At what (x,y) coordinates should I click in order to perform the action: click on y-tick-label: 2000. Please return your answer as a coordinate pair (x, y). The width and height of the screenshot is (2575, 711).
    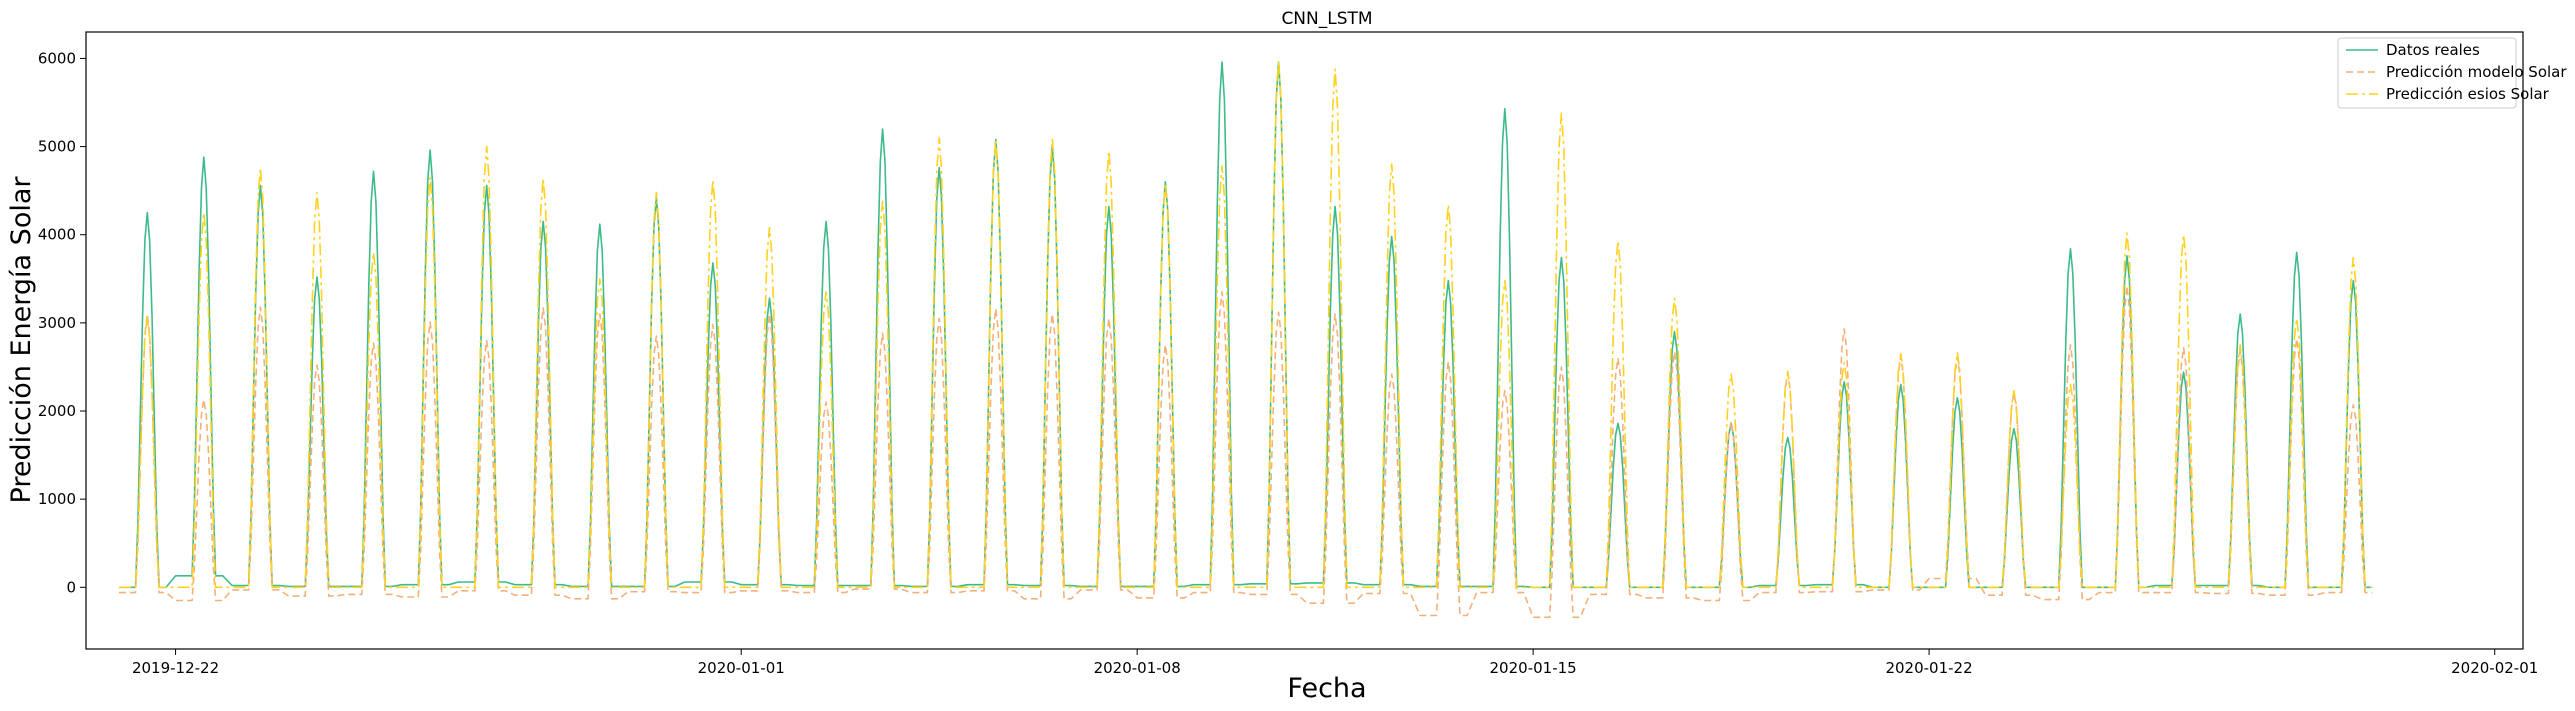
    Looking at the image, I should click on (57, 411).